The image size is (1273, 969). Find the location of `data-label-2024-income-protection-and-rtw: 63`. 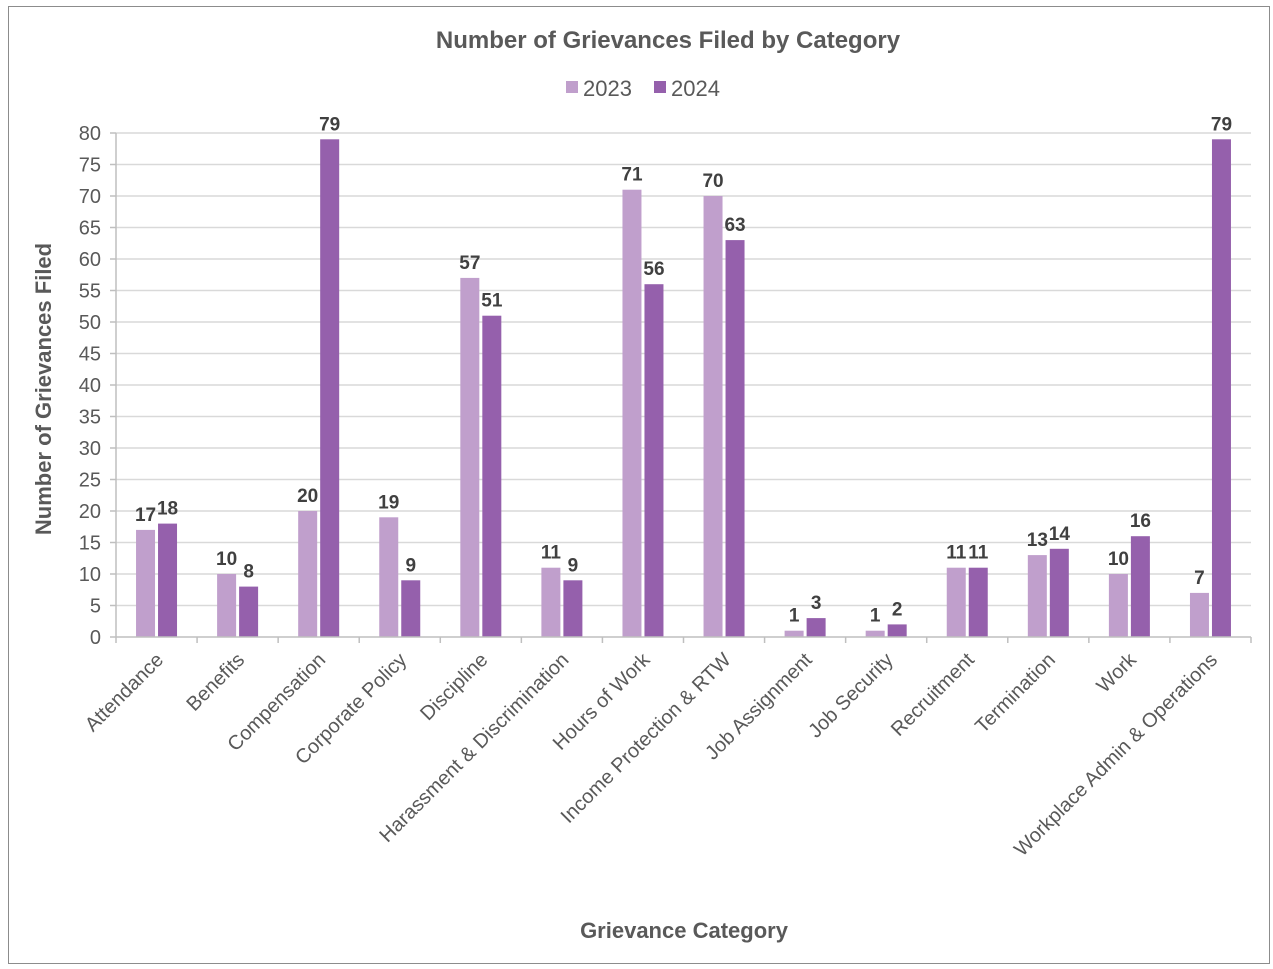

data-label-2024-income-protection-and-rtw: 63 is located at coordinates (734, 225).